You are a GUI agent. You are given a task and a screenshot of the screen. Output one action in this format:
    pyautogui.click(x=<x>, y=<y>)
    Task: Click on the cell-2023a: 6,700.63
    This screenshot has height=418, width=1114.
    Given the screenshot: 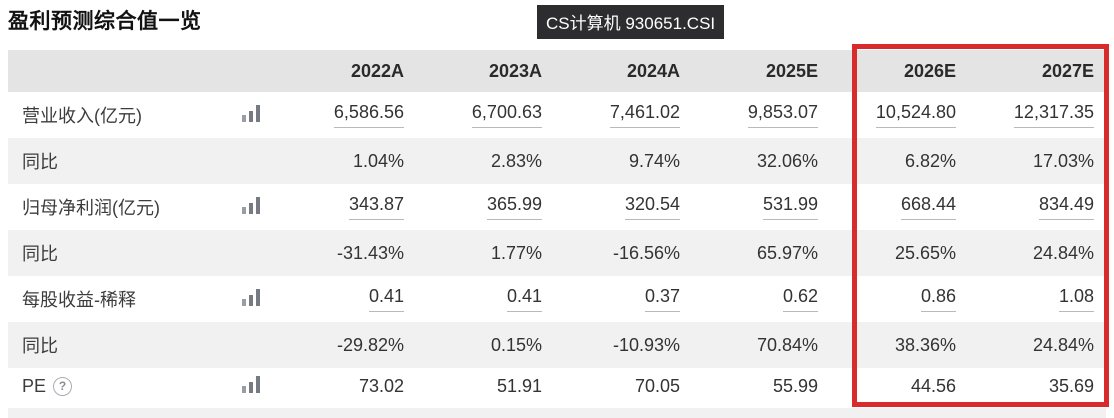 What is the action you would take?
    pyautogui.click(x=485, y=115)
    